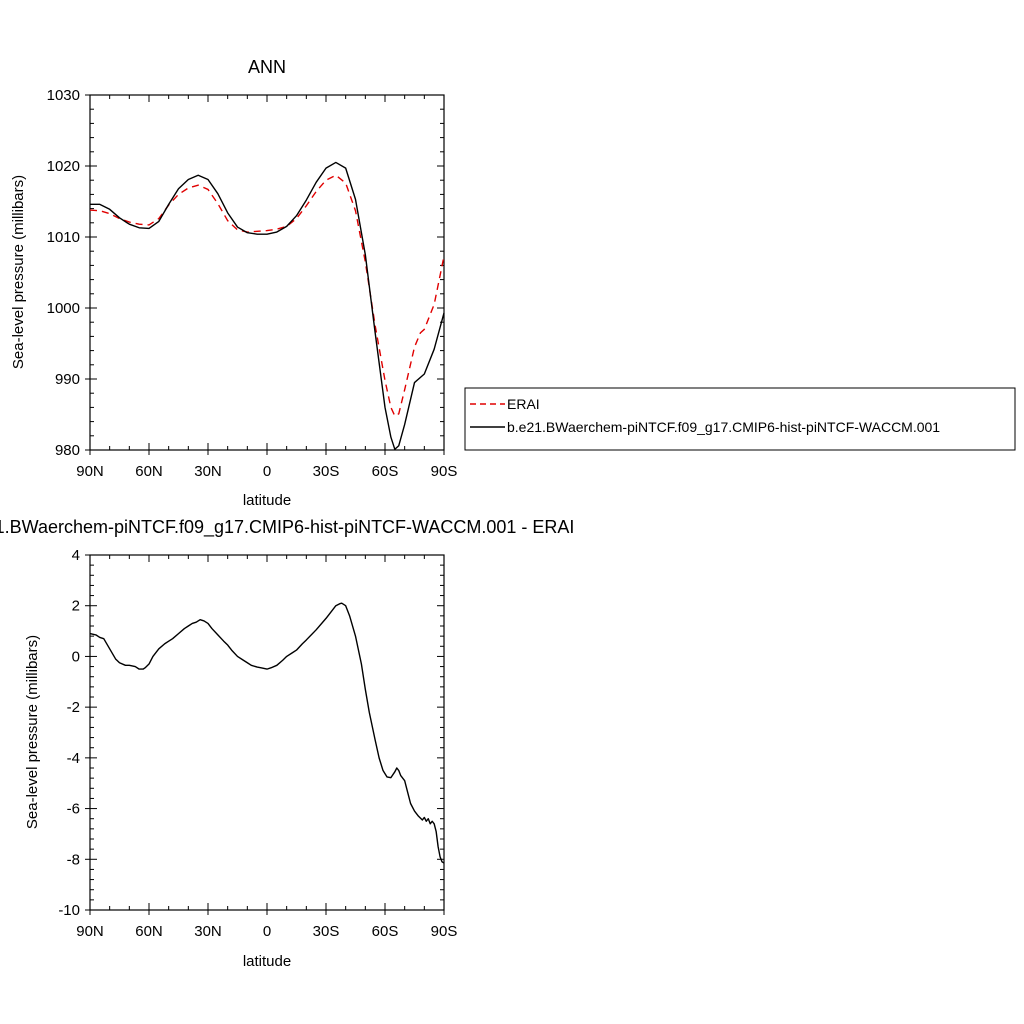  What do you see at coordinates (73, 809) in the screenshot?
I see `y-tick-label: -6` at bounding box center [73, 809].